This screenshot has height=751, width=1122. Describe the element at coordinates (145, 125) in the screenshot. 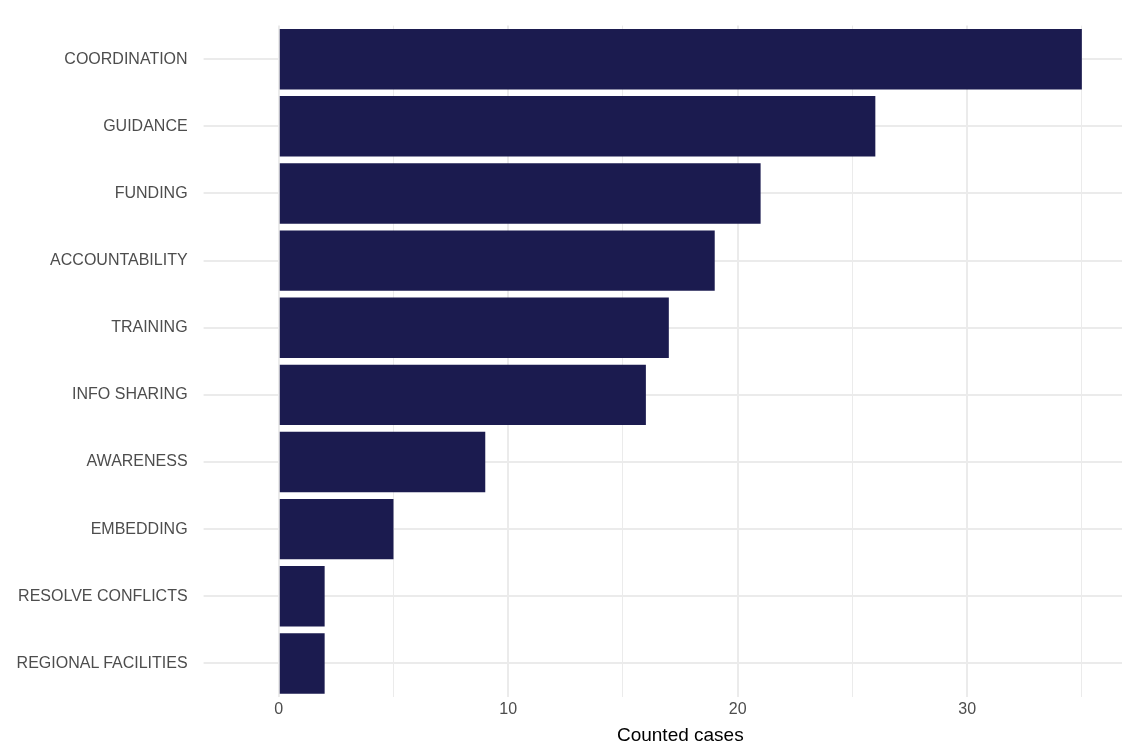

I see `y-tick-label: GUIDANCE` at that location.